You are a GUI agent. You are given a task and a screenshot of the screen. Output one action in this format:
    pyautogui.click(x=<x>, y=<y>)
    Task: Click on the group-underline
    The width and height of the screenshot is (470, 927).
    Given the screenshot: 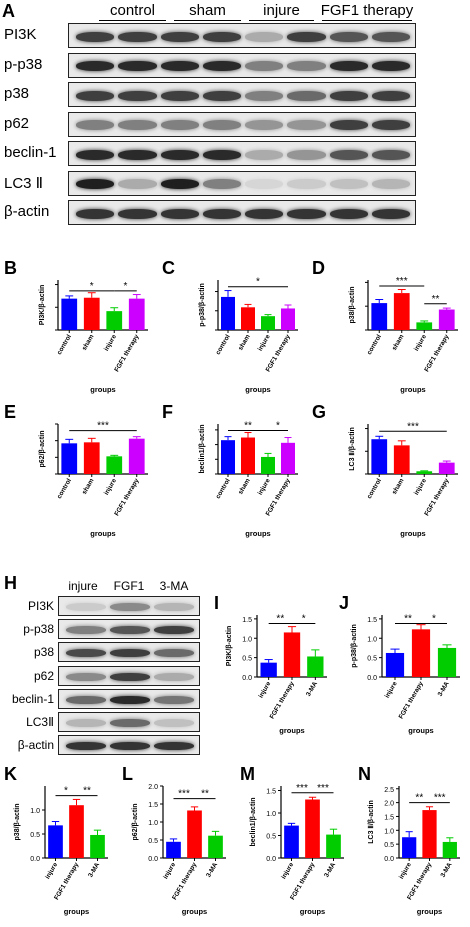 What is the action you would take?
    pyautogui.click(x=367, y=20)
    